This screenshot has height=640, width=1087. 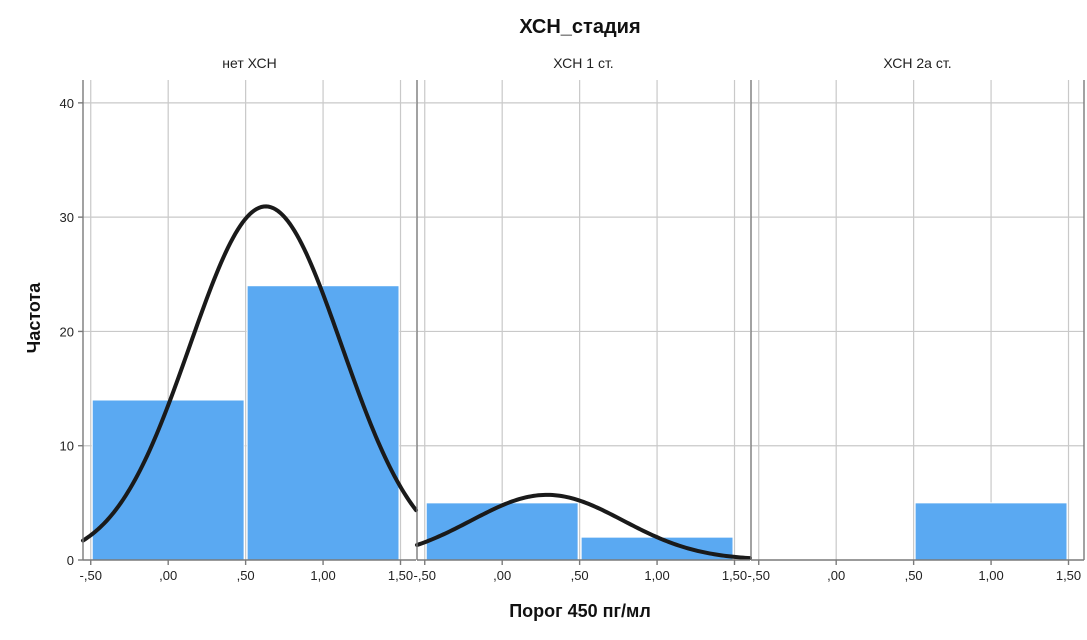 I want to click on y-axis-label: Частота, so click(x=34, y=318).